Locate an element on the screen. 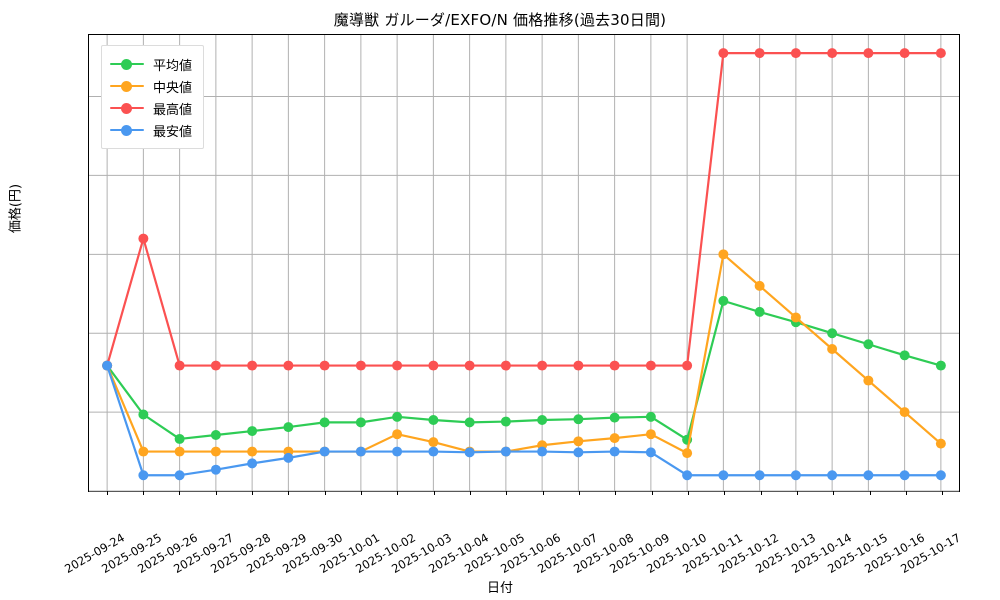  x-axis-label: 日付 is located at coordinates (499, 588).